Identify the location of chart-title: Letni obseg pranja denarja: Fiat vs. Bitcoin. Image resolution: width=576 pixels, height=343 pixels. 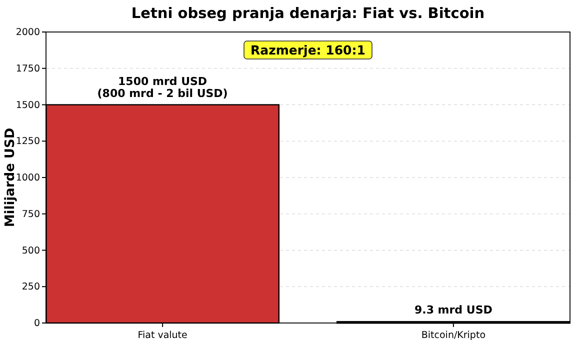
(308, 14).